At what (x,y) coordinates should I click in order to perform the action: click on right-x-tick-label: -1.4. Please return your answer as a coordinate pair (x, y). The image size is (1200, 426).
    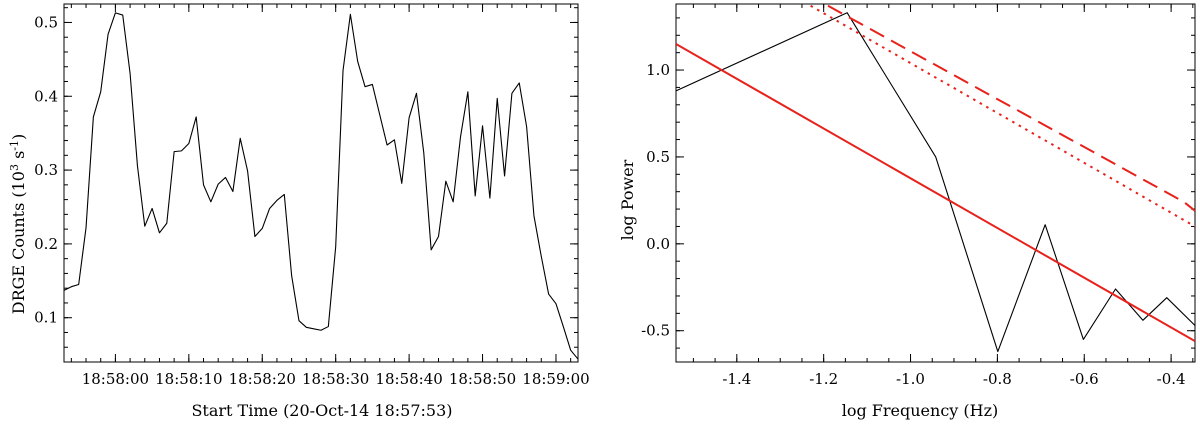
    Looking at the image, I should click on (736, 379).